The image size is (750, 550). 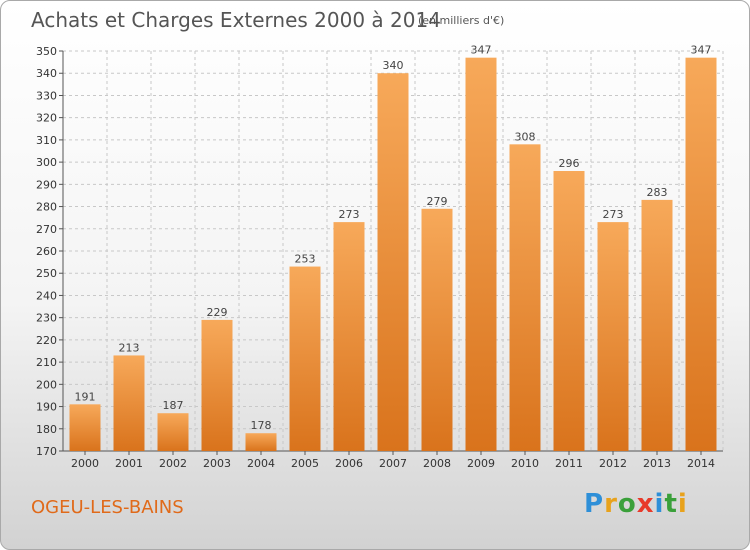 What do you see at coordinates (393, 463) in the screenshot?
I see `x-tick-label: 2007` at bounding box center [393, 463].